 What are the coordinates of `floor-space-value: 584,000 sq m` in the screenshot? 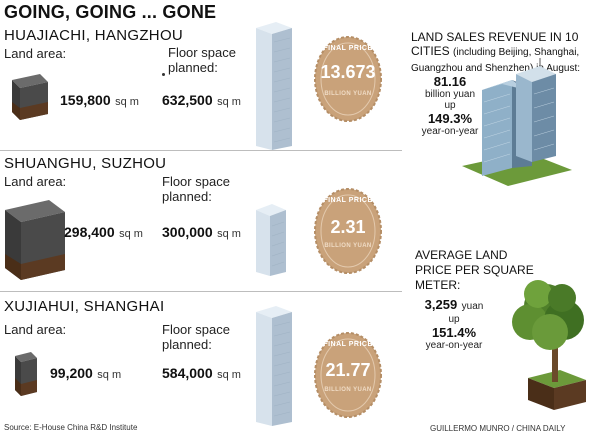 It's located at (201, 374).